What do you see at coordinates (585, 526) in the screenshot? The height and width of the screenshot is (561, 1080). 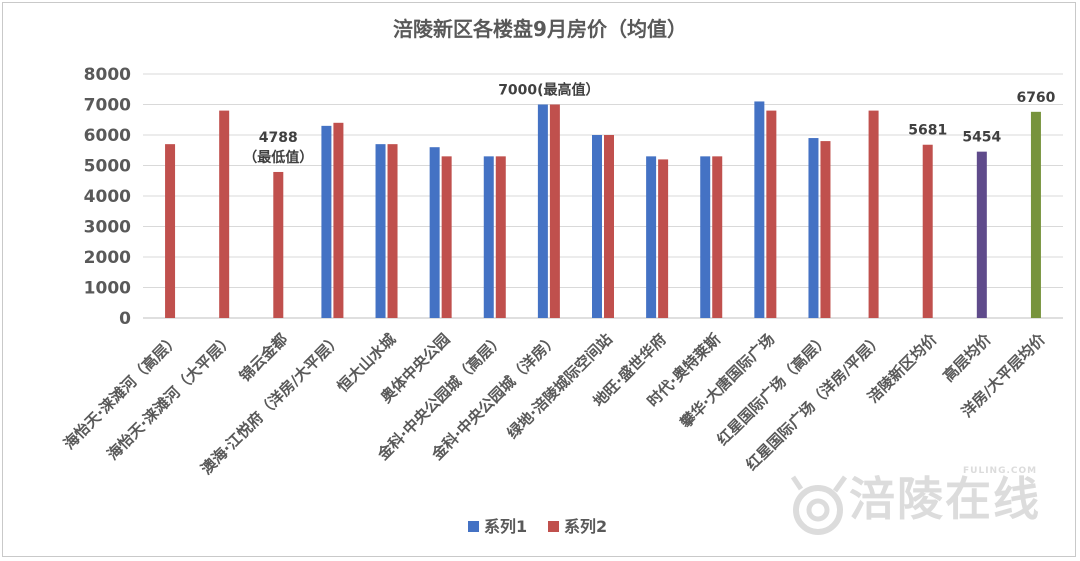 I see `legend-label: 系列2` at bounding box center [585, 526].